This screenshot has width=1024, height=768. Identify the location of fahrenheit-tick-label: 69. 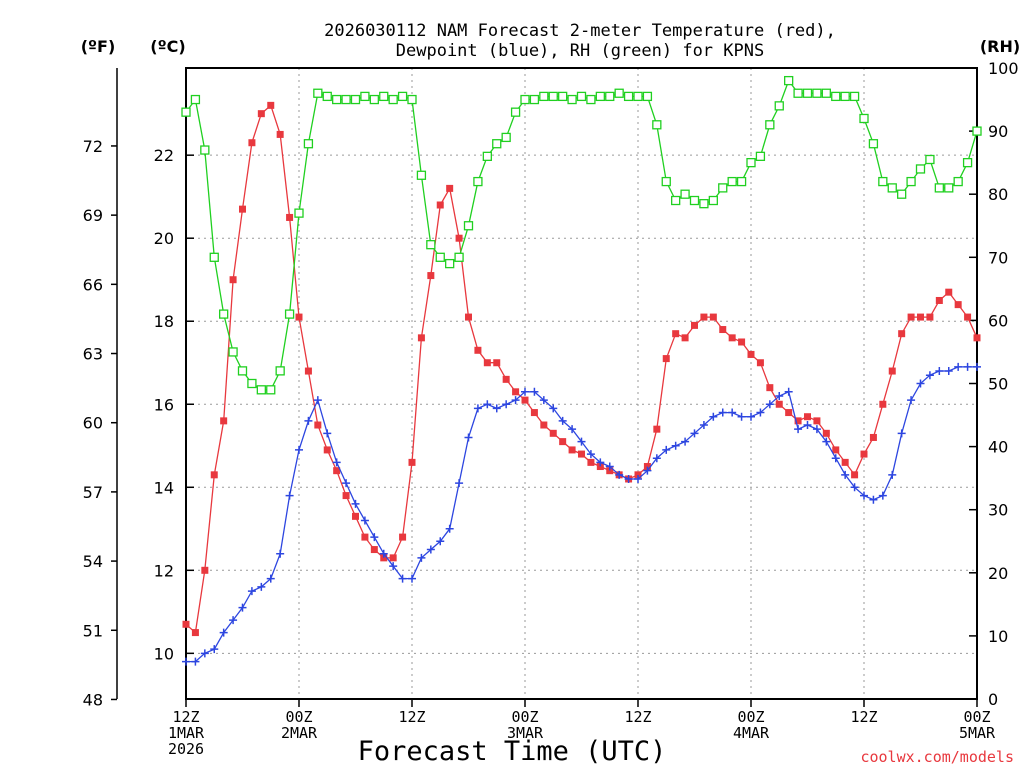
(93, 215).